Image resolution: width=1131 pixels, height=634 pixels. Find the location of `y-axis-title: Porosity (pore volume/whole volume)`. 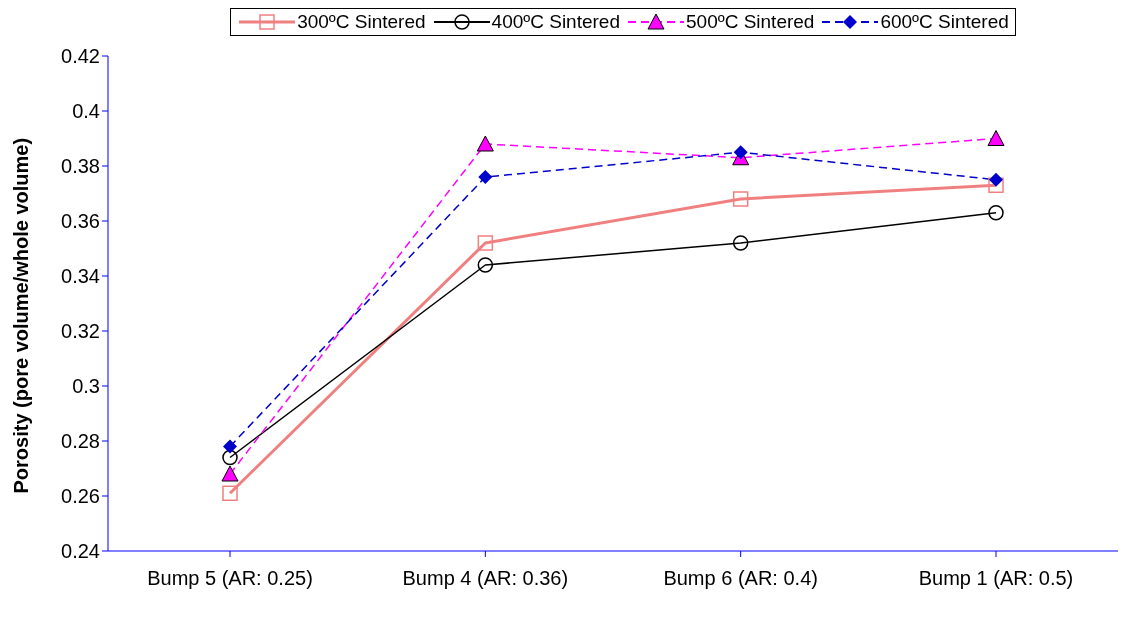

y-axis-title: Porosity (pore volume/whole volume) is located at coordinates (21, 315).